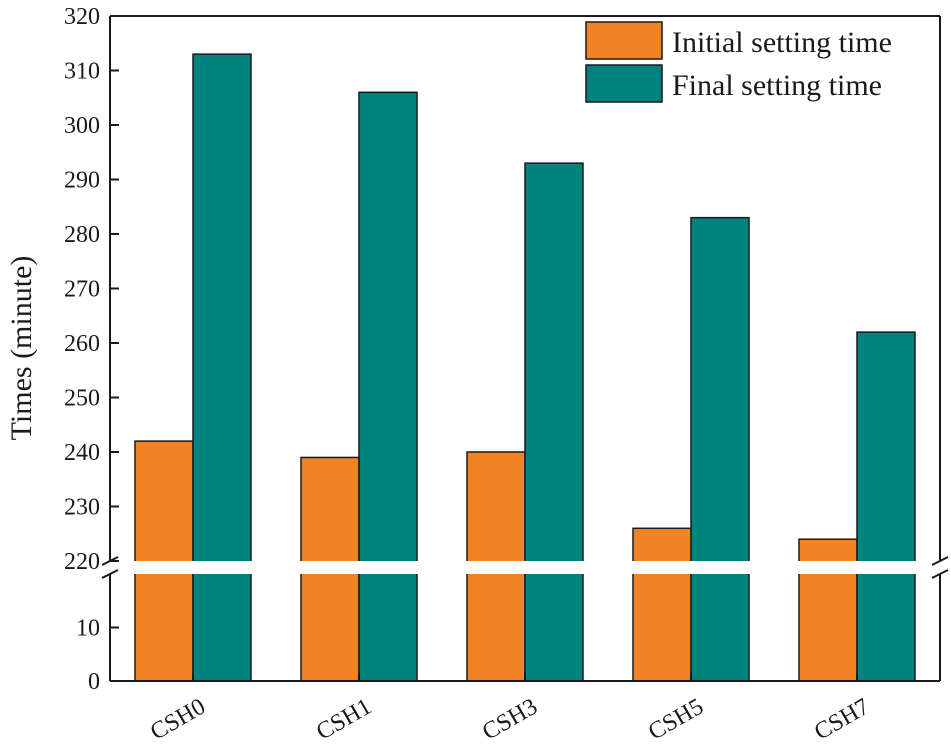 This screenshot has height=751, width=951. What do you see at coordinates (782, 42) in the screenshot?
I see `legend-label-initial: Initial setting time` at bounding box center [782, 42].